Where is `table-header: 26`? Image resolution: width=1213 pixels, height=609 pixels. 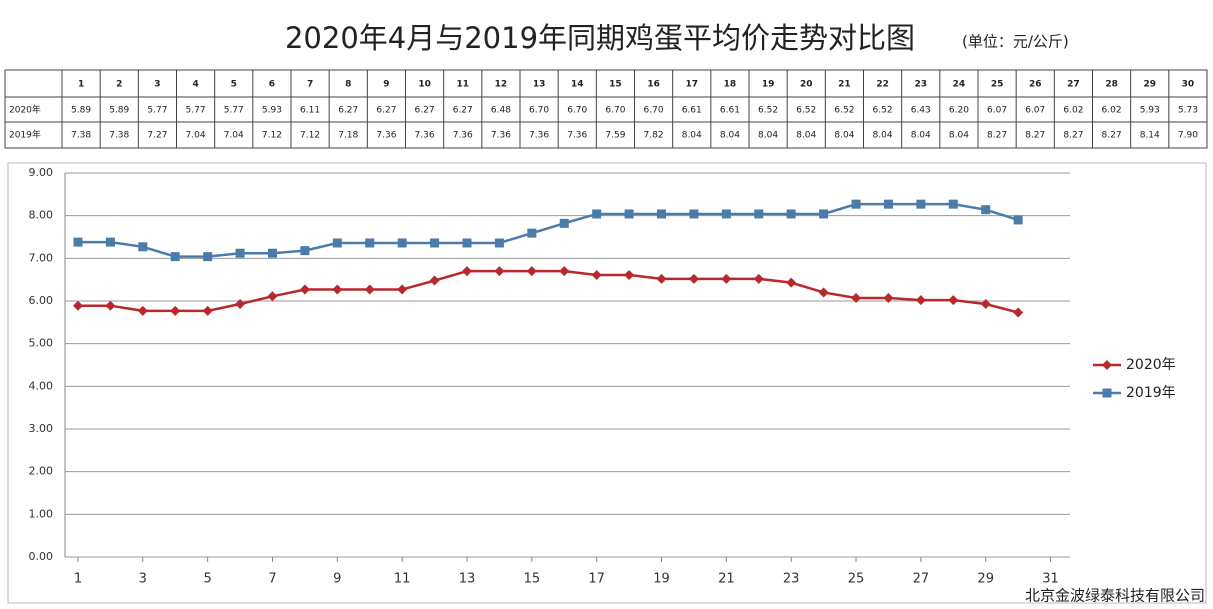
table-header: 26 is located at coordinates (1035, 85).